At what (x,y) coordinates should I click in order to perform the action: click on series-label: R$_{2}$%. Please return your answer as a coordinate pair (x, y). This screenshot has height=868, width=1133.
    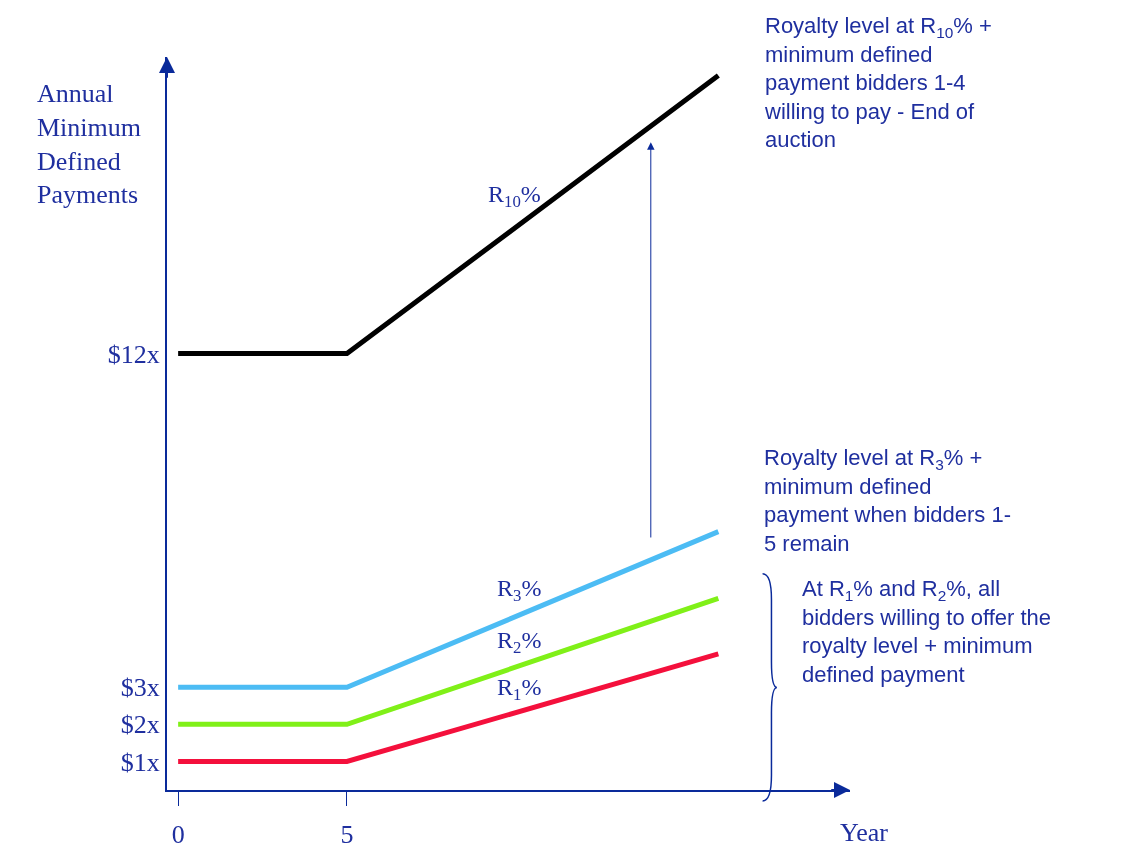
    Looking at the image, I should click on (519, 642).